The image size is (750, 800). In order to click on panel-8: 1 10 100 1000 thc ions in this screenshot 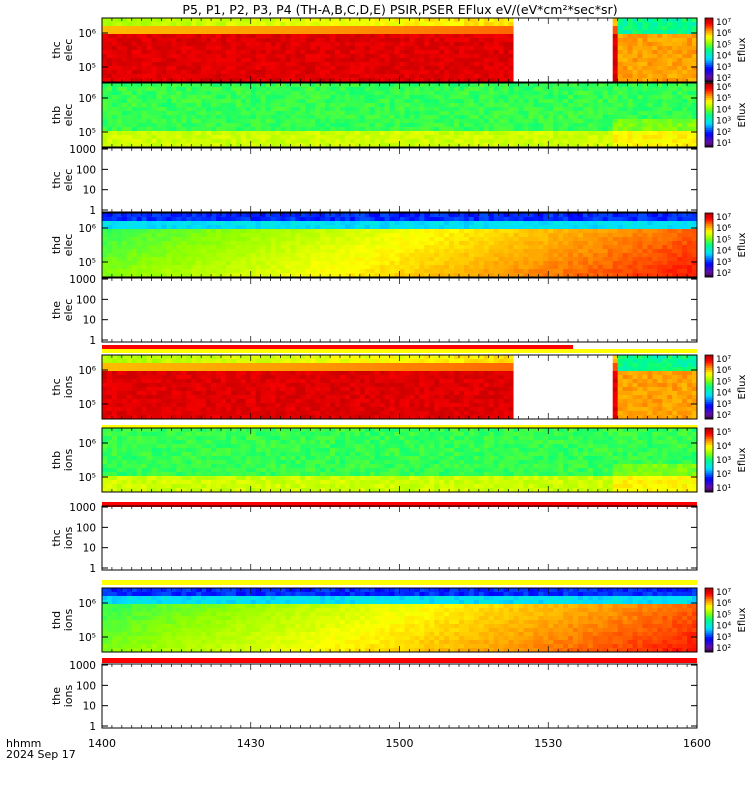, I will do `click(374, 538)`.